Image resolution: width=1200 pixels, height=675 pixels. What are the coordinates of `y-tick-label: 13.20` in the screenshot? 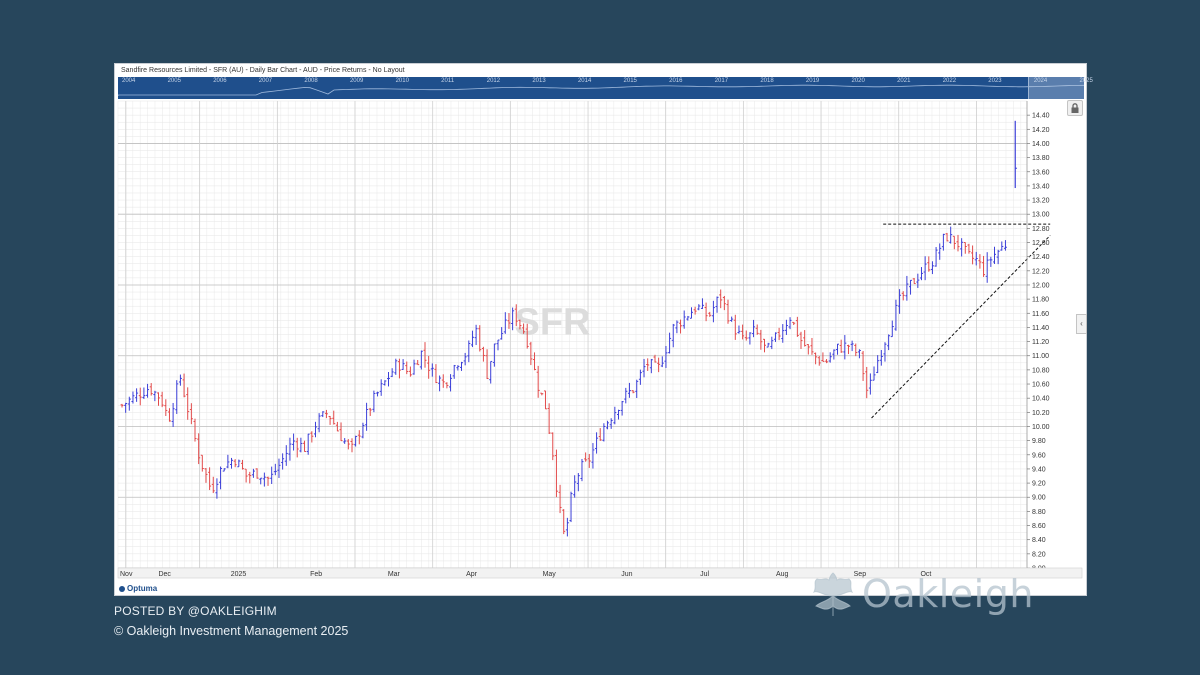 It's located at (1041, 201).